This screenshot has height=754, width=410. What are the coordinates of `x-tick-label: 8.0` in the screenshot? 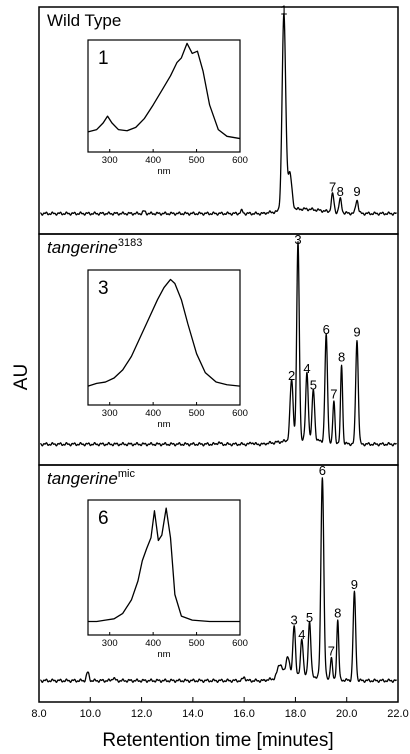 It's located at (38, 714).